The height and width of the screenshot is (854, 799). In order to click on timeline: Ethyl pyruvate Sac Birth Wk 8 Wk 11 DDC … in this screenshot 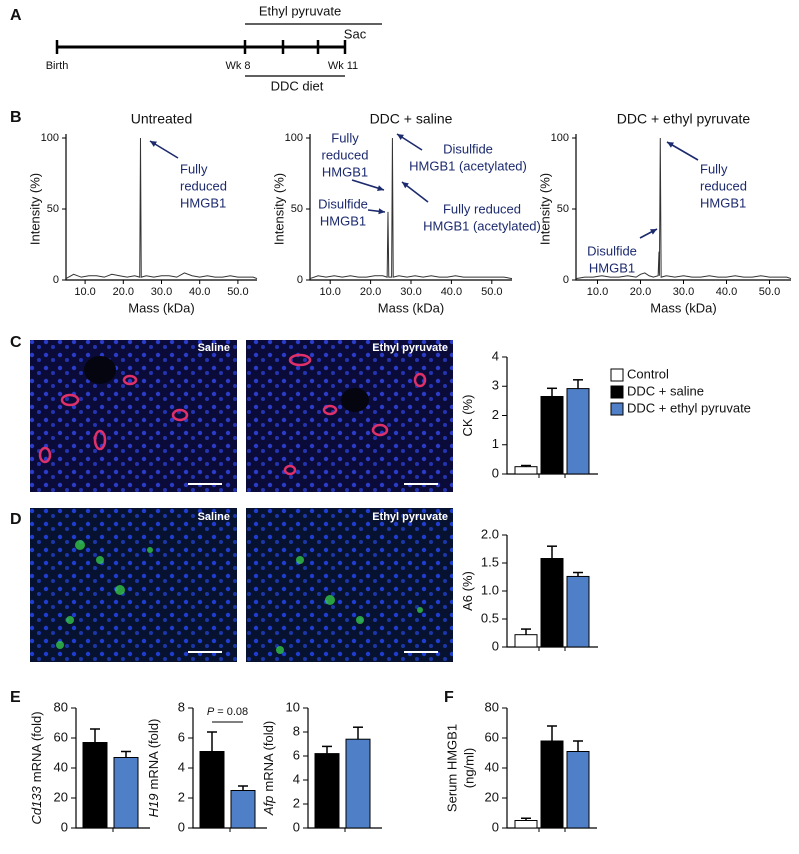, I will do `click(214, 48)`.